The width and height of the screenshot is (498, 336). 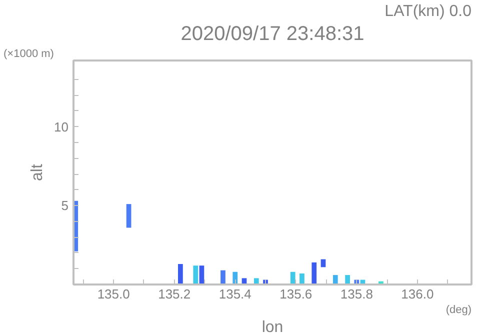 I want to click on x-tick-label: 136.0, so click(x=417, y=294).